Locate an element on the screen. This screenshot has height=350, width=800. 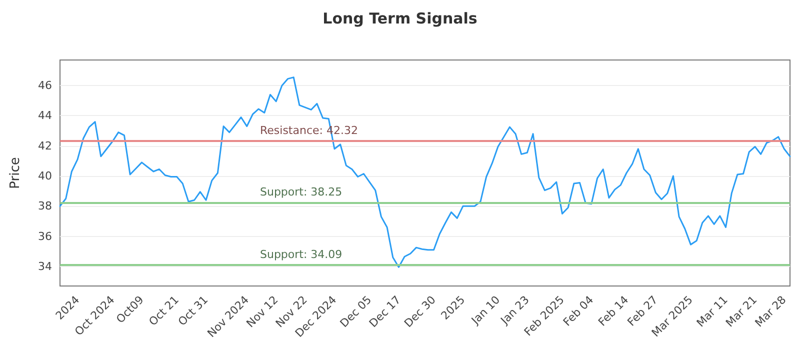
y-tick-label: 40 is located at coordinates (45, 176).